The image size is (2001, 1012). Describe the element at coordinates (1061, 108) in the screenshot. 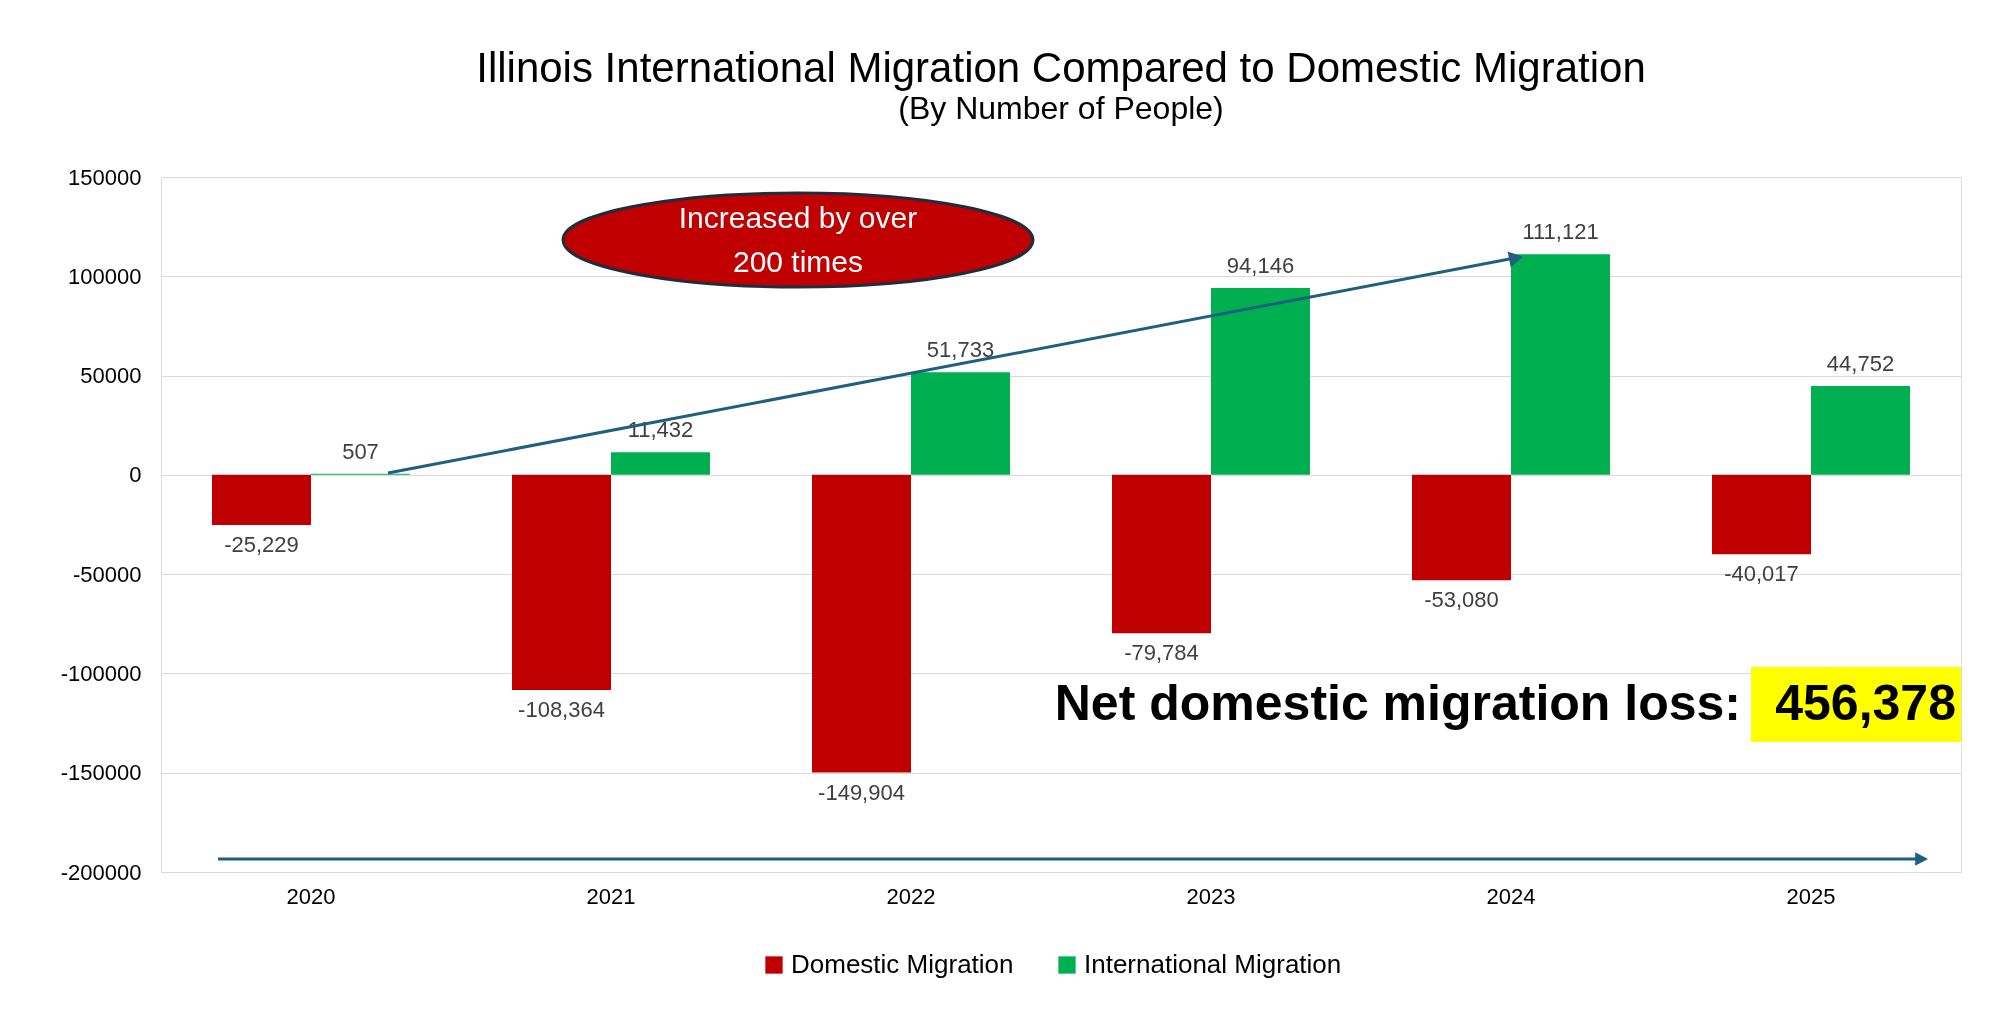

I see `chart-subtitle: (By Number of People)` at that location.